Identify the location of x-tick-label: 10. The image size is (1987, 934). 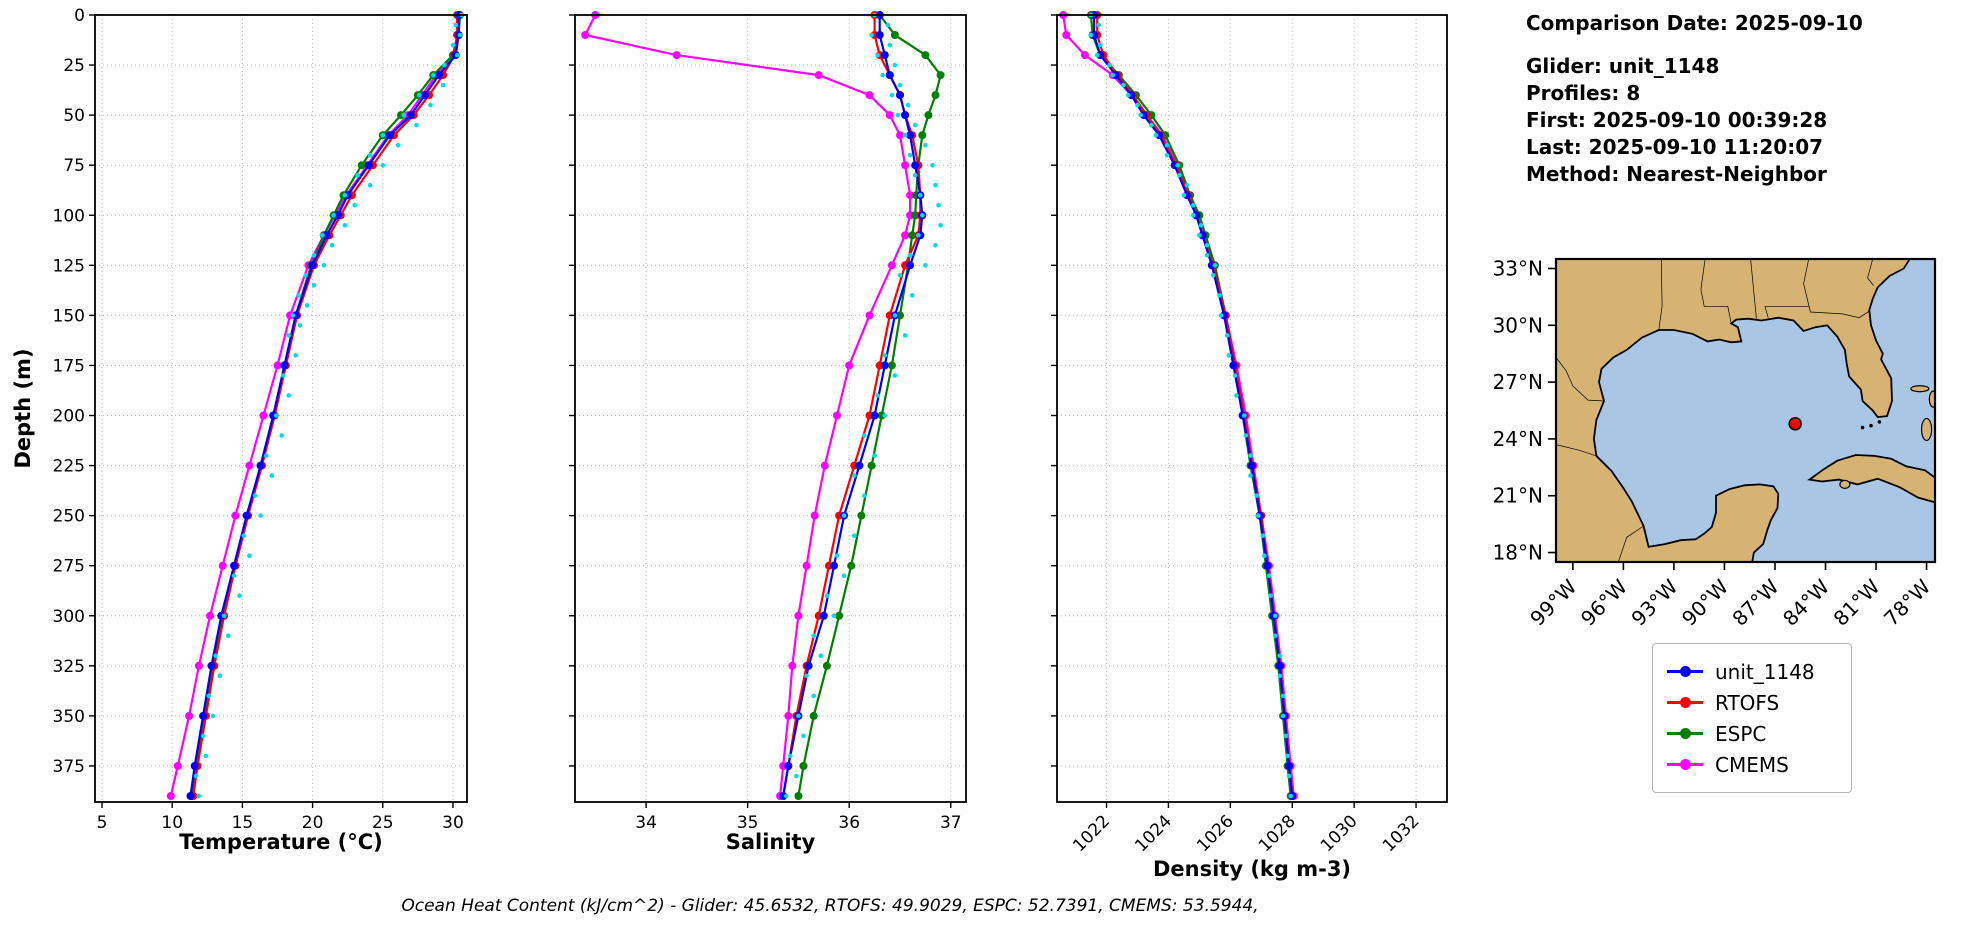
(172, 823).